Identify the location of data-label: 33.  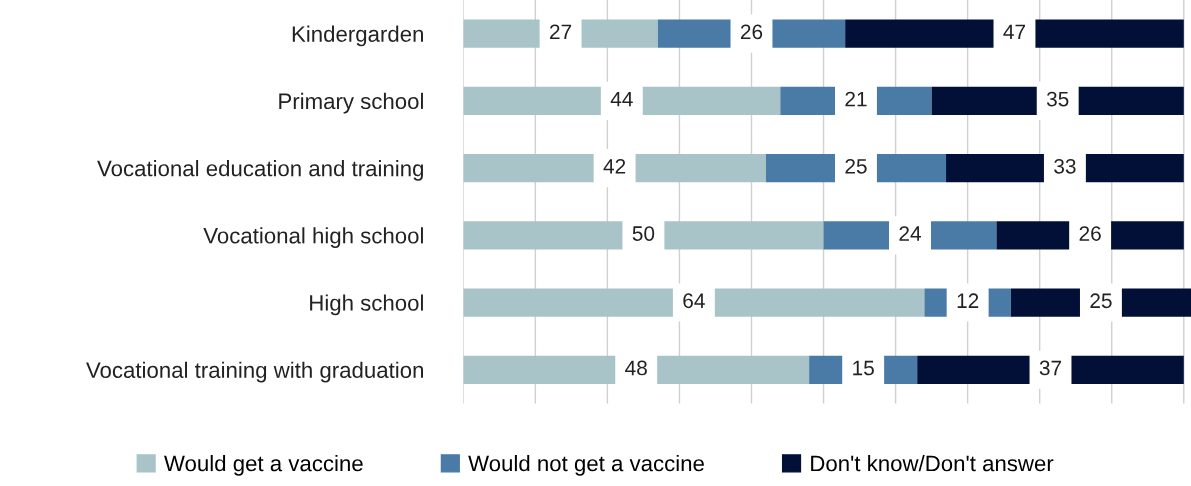
(1065, 166).